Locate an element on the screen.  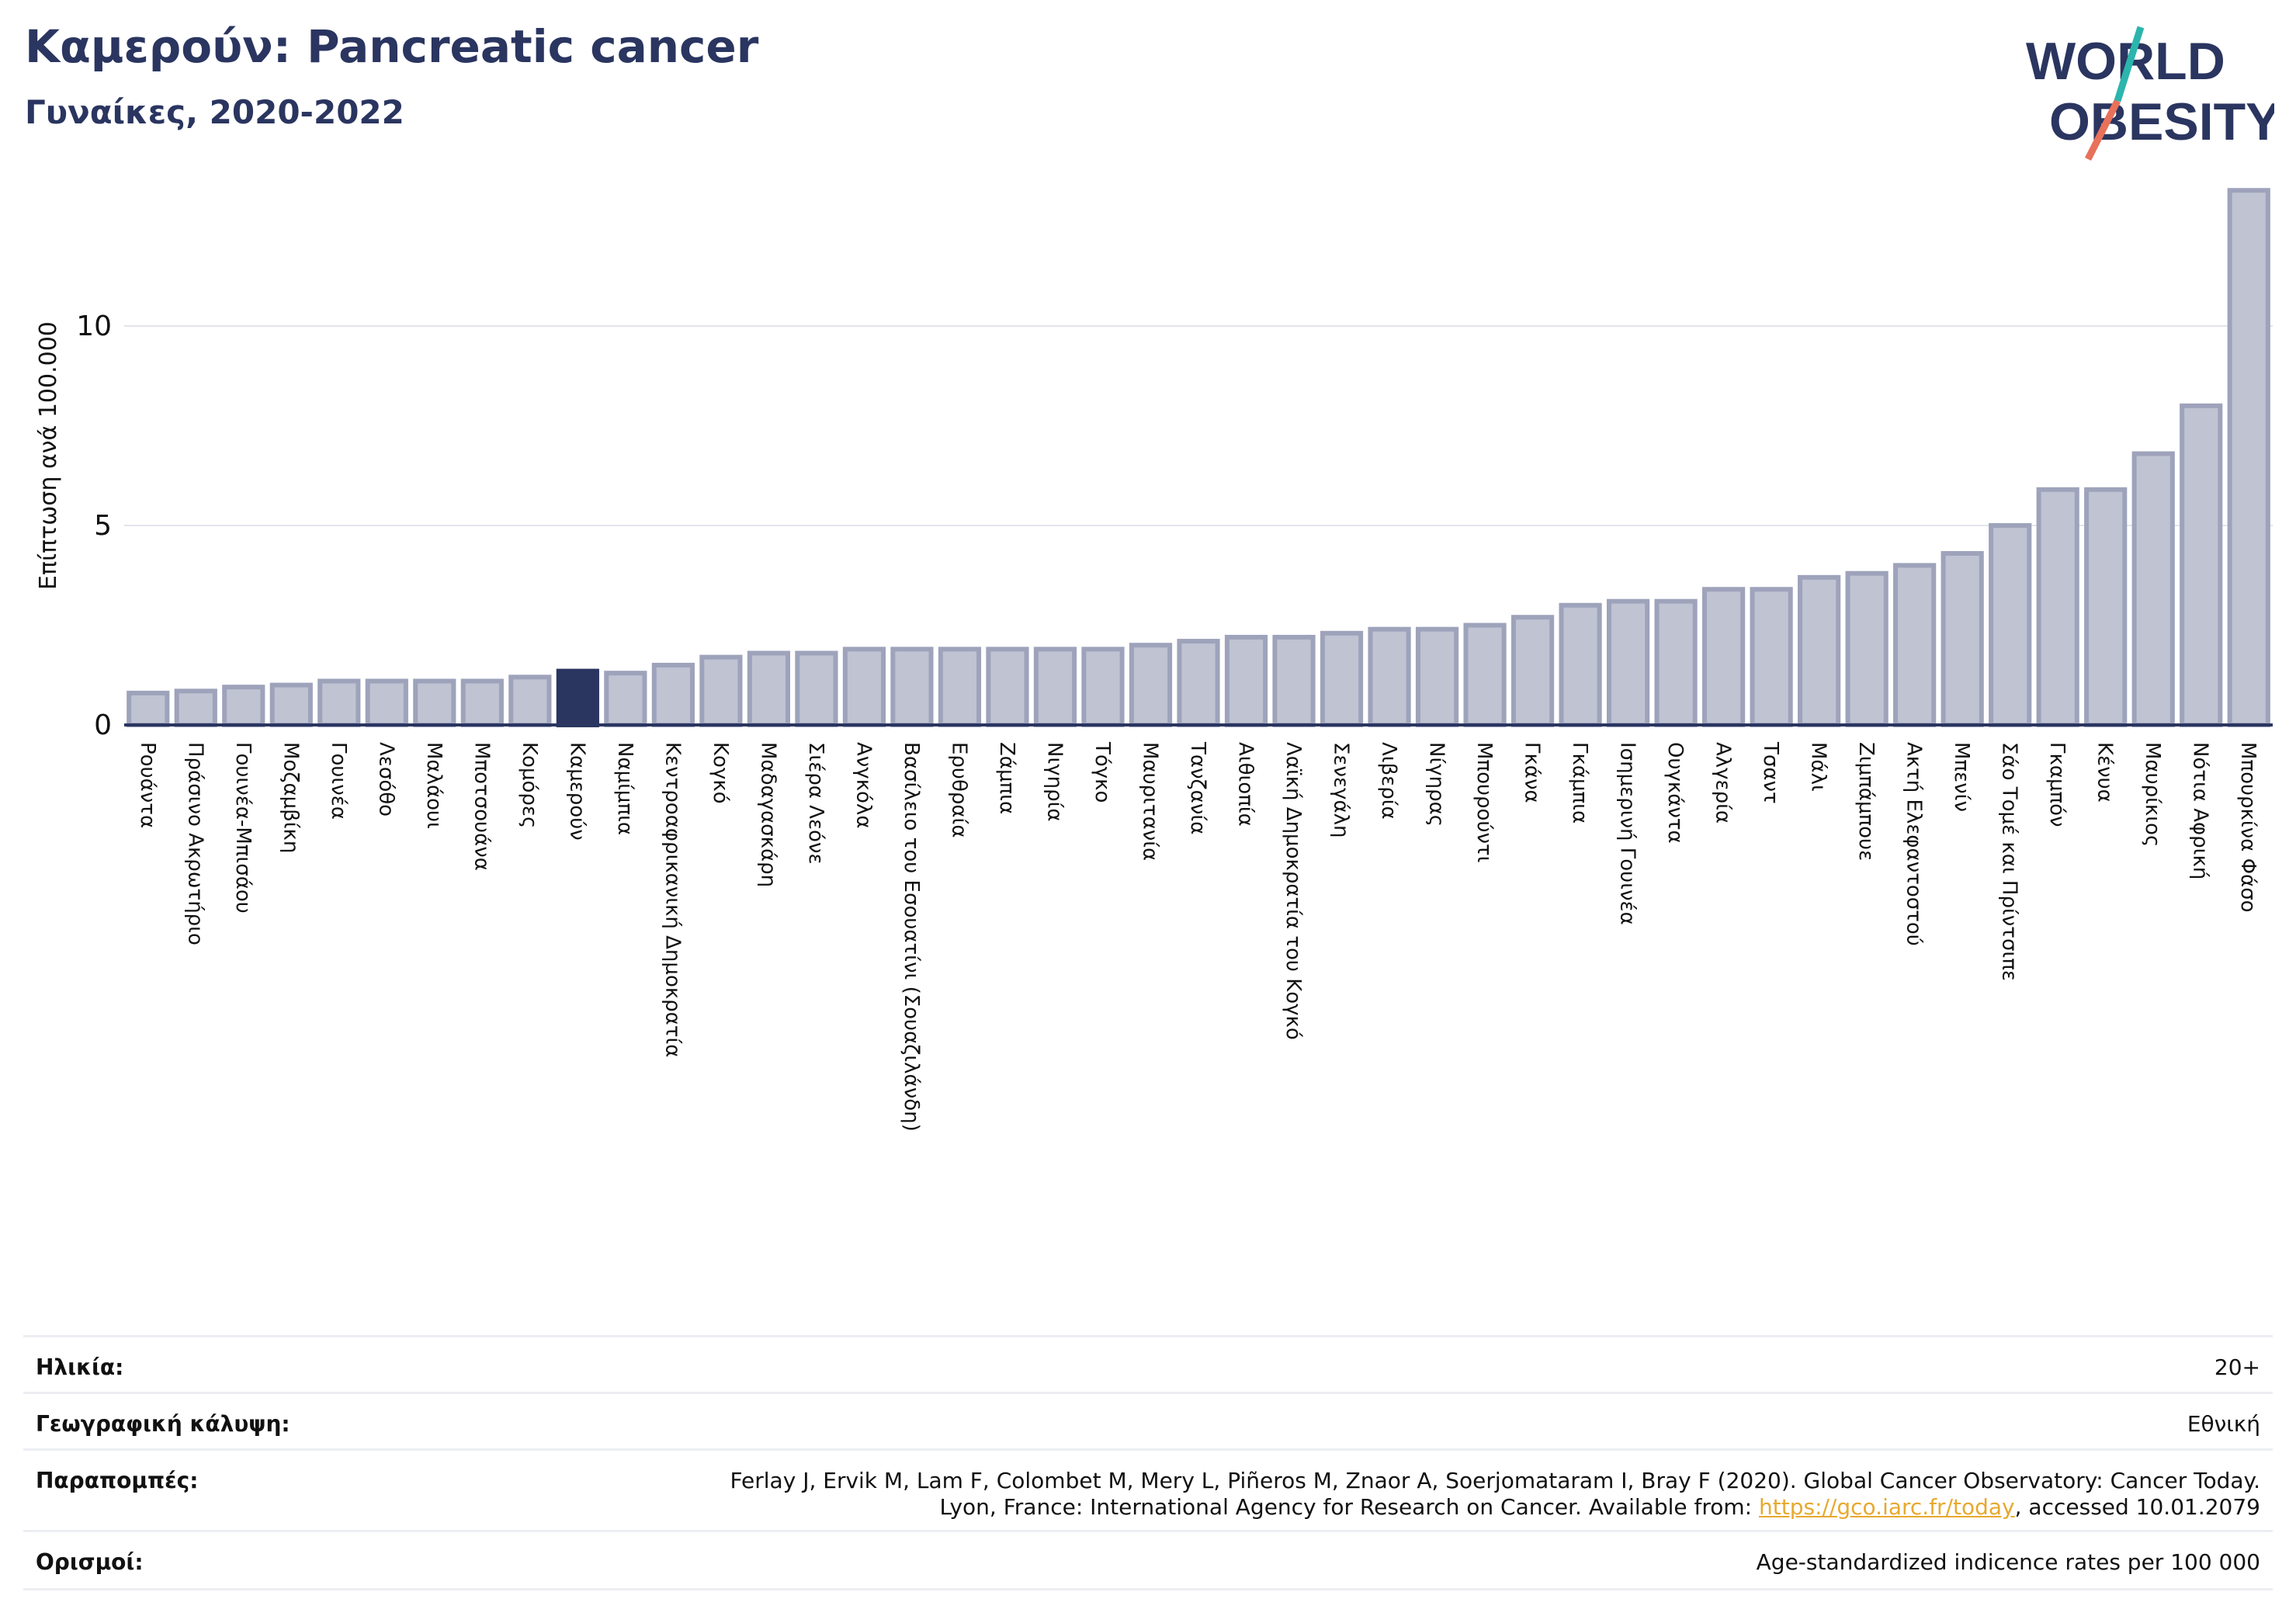
svg-text: OBESITY is located at coordinates (2161, 121).